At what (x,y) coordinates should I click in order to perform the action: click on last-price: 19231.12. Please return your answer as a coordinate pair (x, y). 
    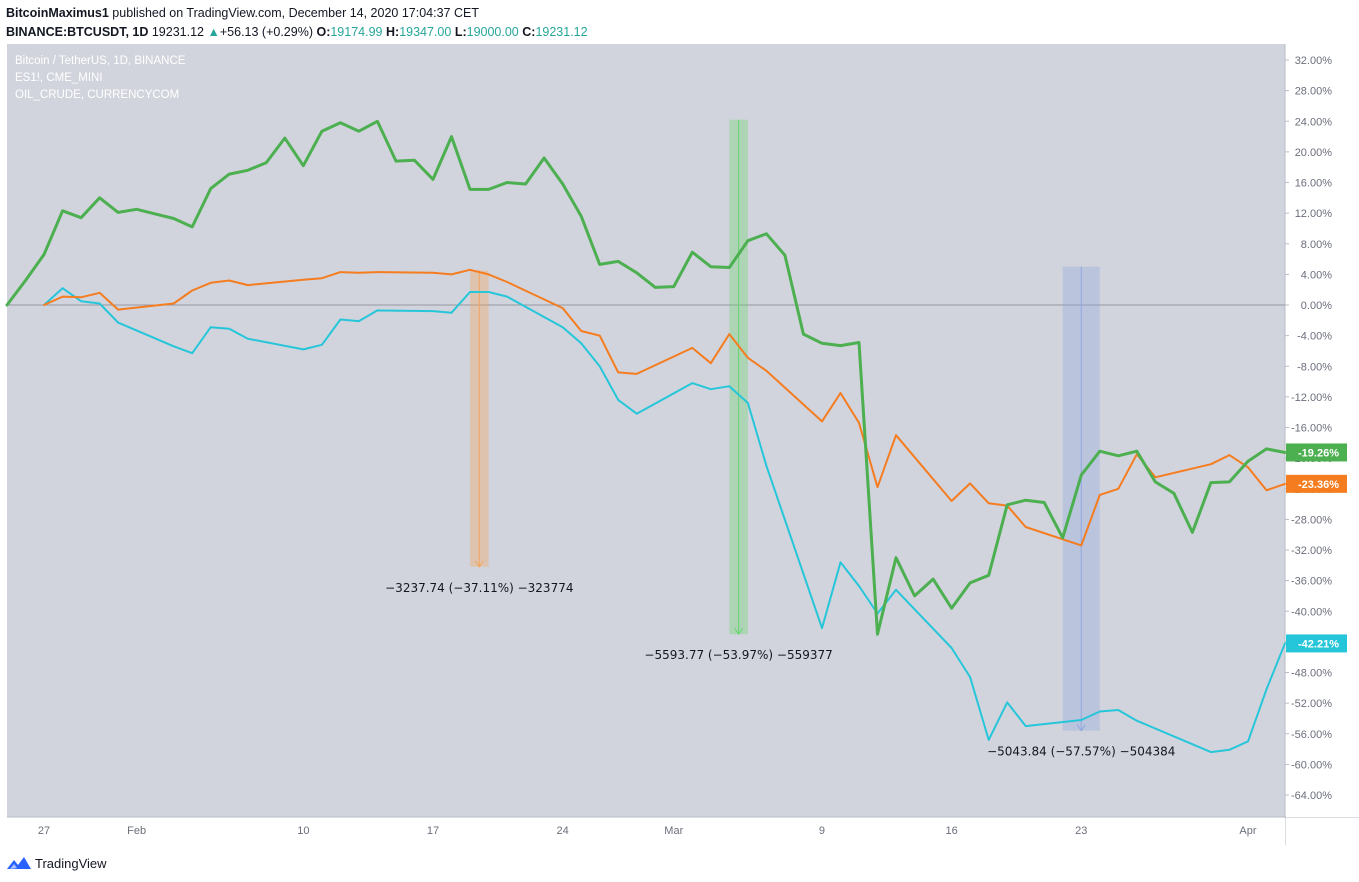
    Looking at the image, I should click on (177, 32).